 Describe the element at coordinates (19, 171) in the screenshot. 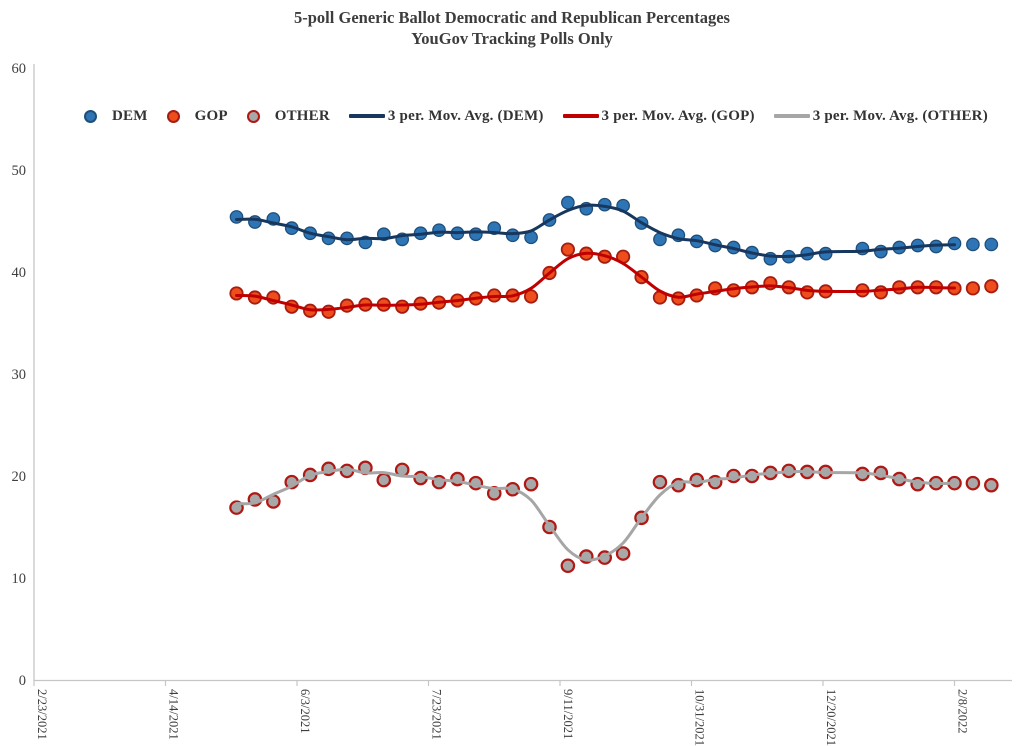

I see `y-tick-label: 50` at that location.